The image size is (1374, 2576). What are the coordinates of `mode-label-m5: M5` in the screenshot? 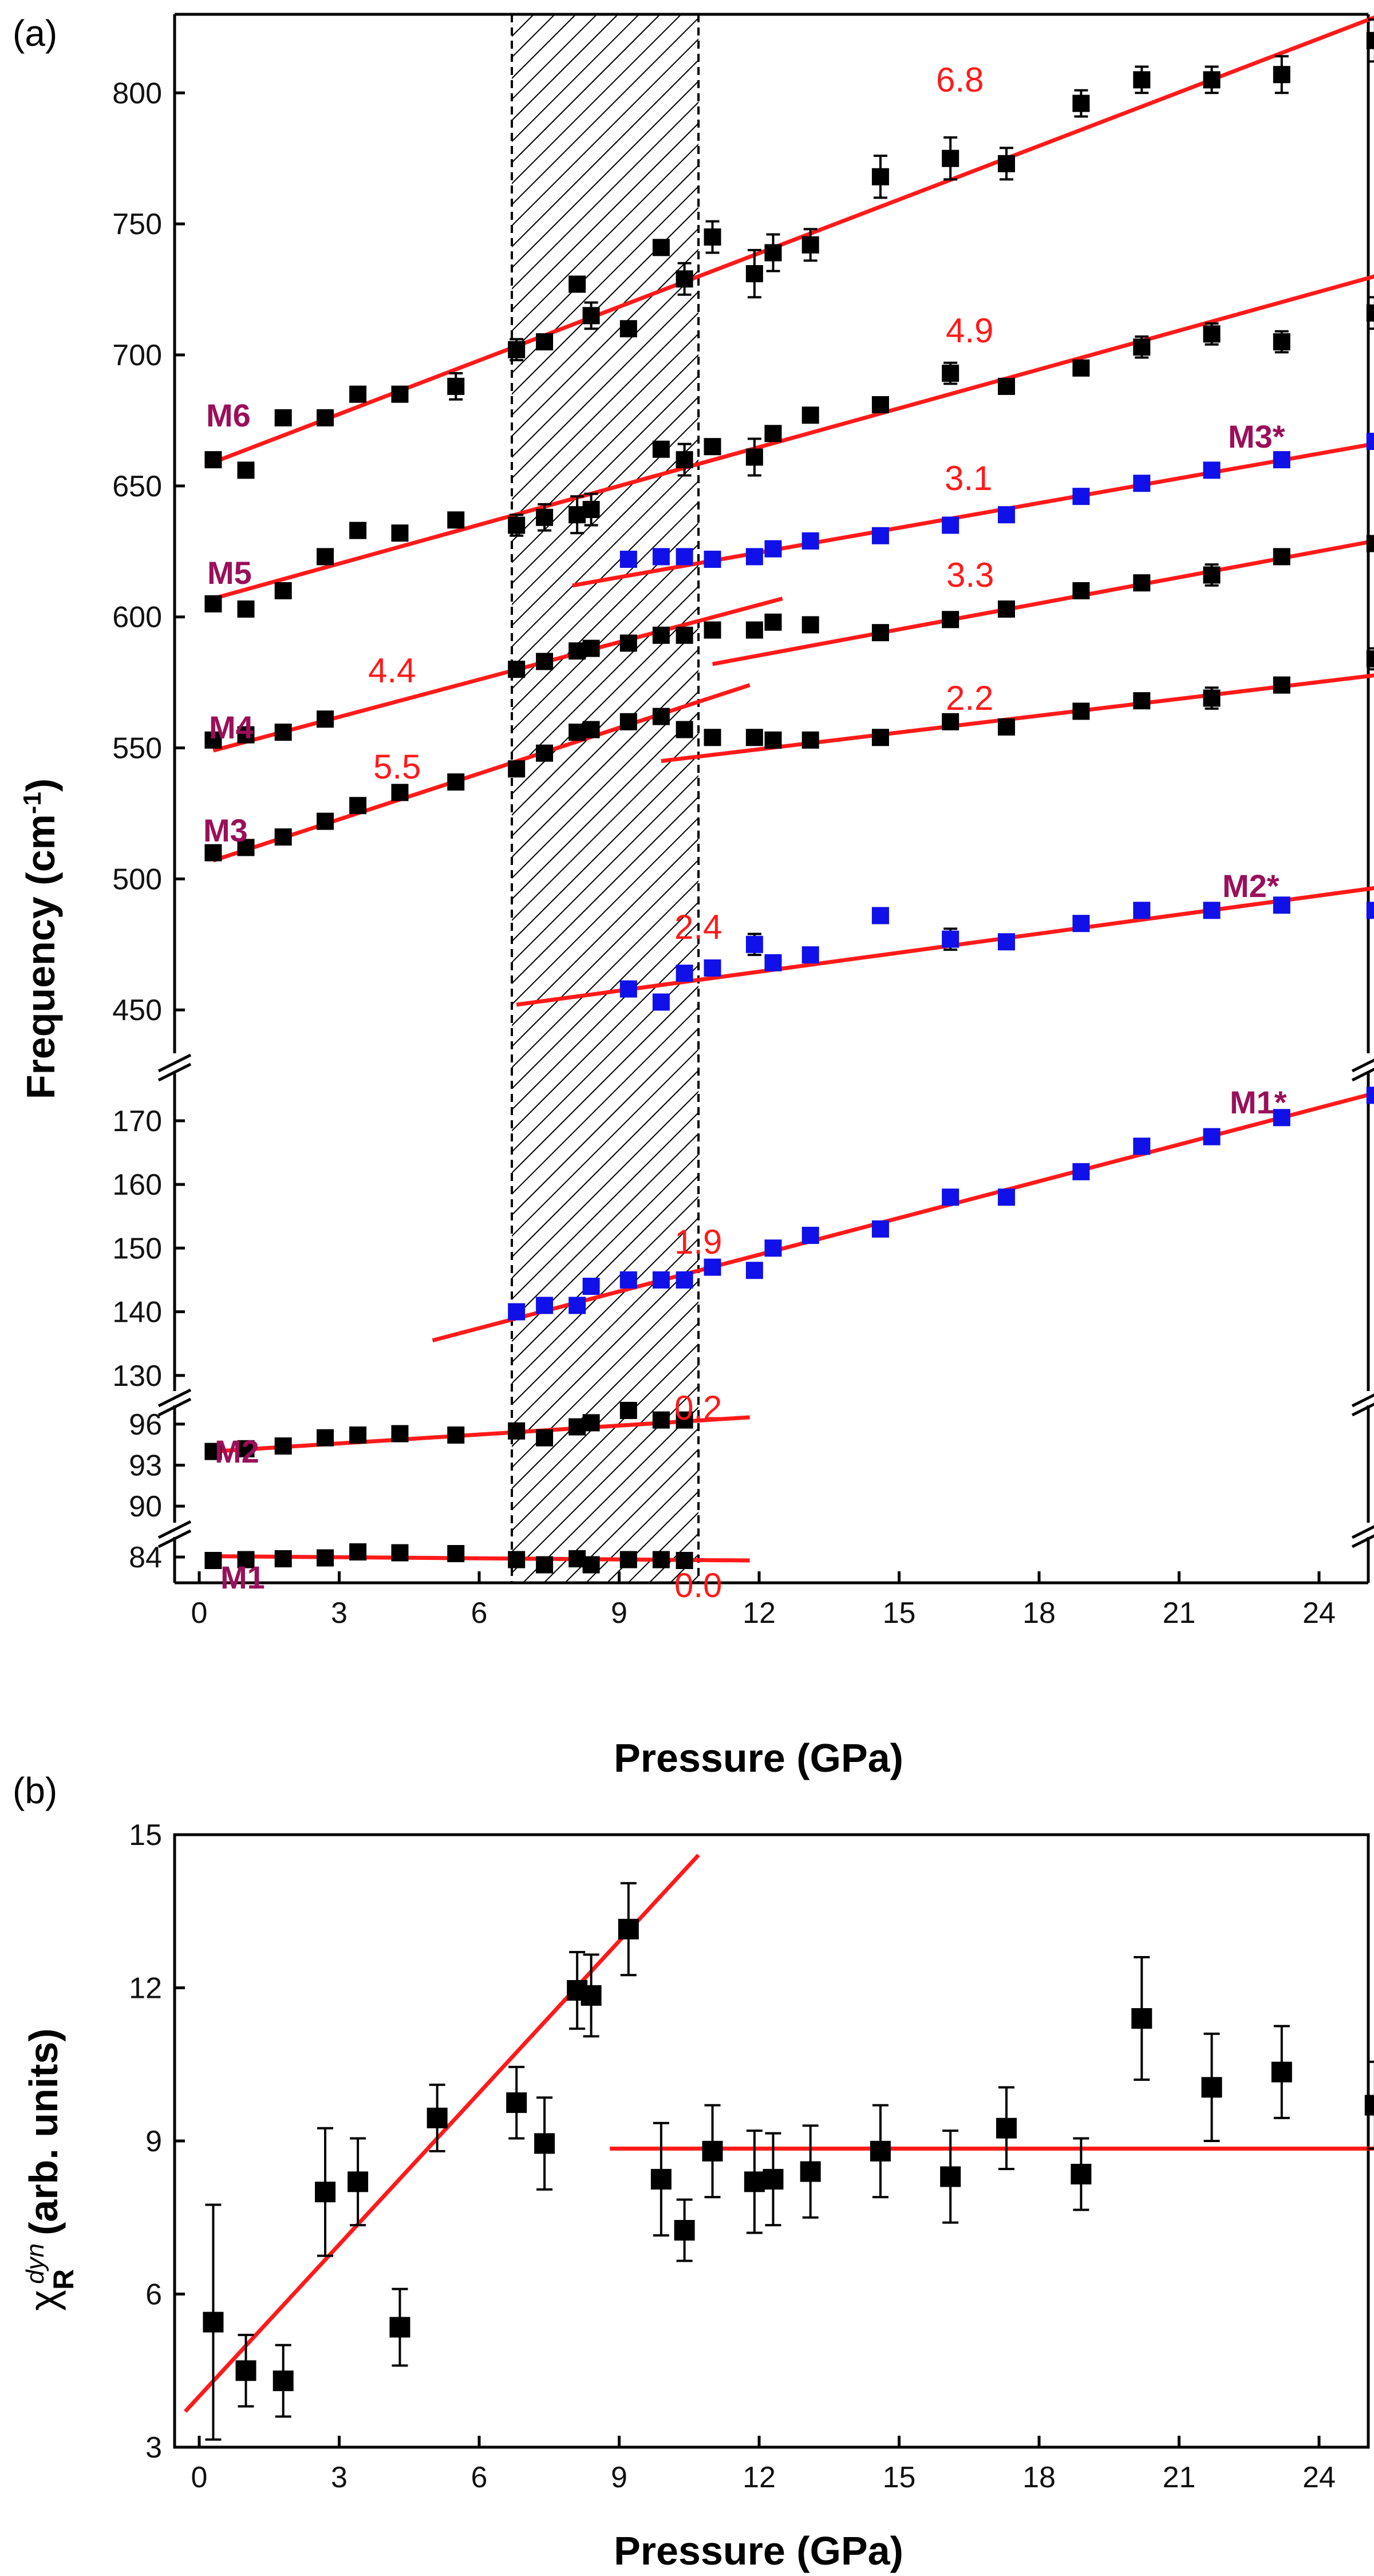 It's located at (229, 573).